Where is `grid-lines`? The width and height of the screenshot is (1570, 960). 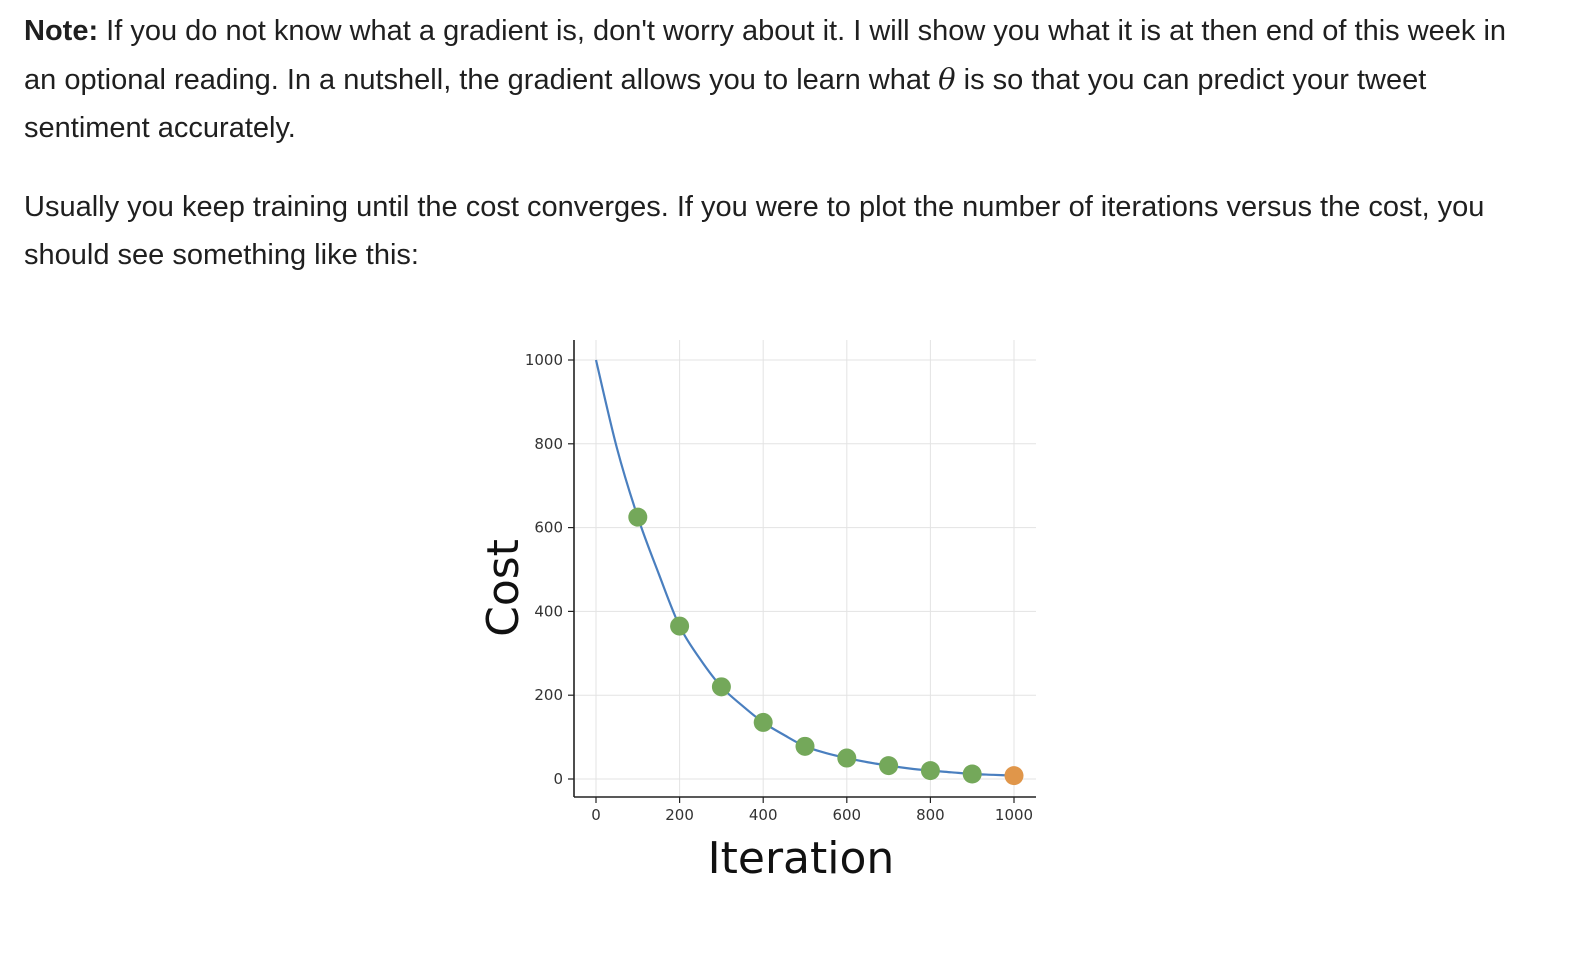
grid-lines is located at coordinates (805, 568).